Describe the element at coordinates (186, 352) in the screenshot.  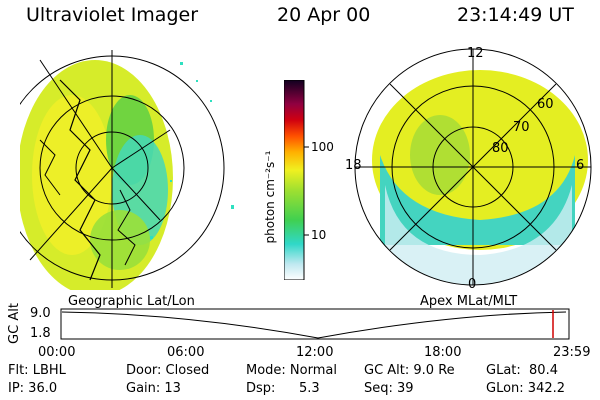
I see `alt-xtick-0600: 06:00` at that location.